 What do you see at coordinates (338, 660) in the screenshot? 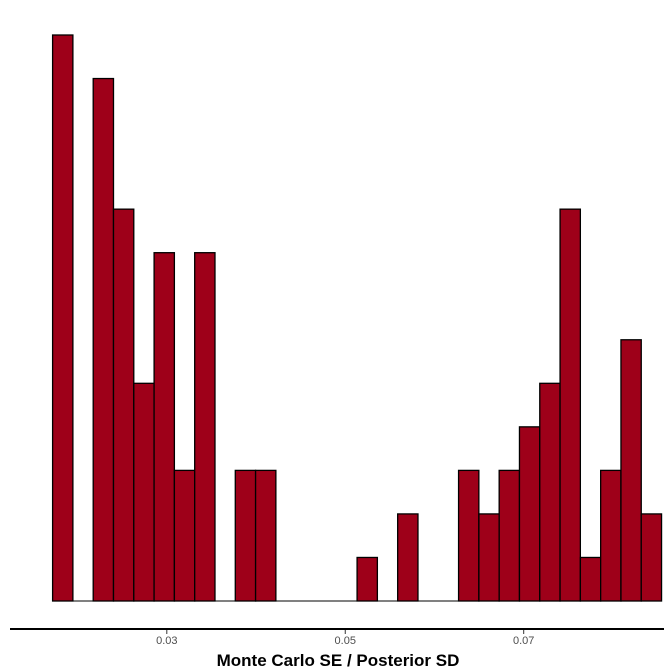
I see `x-axis-title: Monte Carlo SE / Posterior SD` at bounding box center [338, 660].